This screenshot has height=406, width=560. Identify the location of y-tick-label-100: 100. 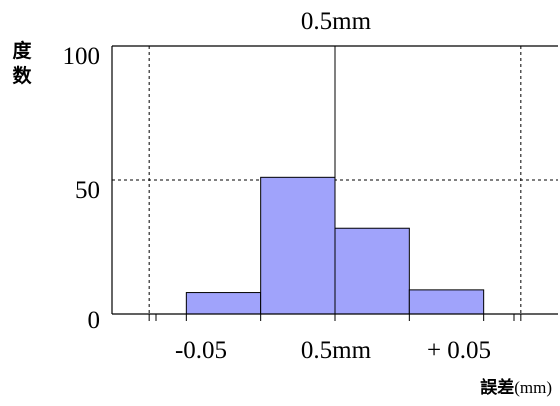
(82, 56).